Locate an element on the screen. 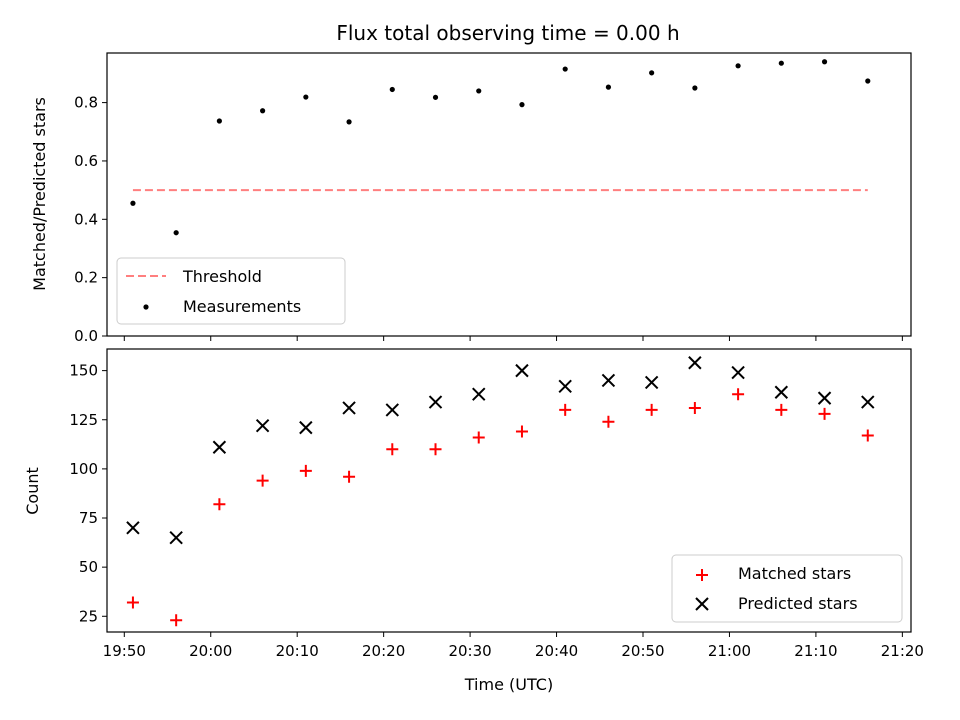  bottom-y-tick-label: 100 is located at coordinates (83, 469).